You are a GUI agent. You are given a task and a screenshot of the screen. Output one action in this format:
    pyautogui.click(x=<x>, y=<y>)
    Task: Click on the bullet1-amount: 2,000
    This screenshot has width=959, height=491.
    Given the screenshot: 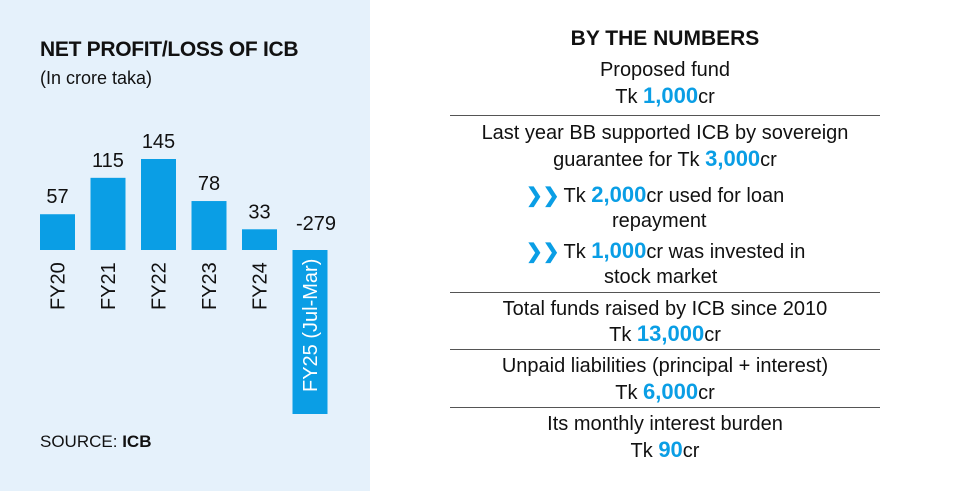 What is the action you would take?
    pyautogui.click(x=619, y=194)
    